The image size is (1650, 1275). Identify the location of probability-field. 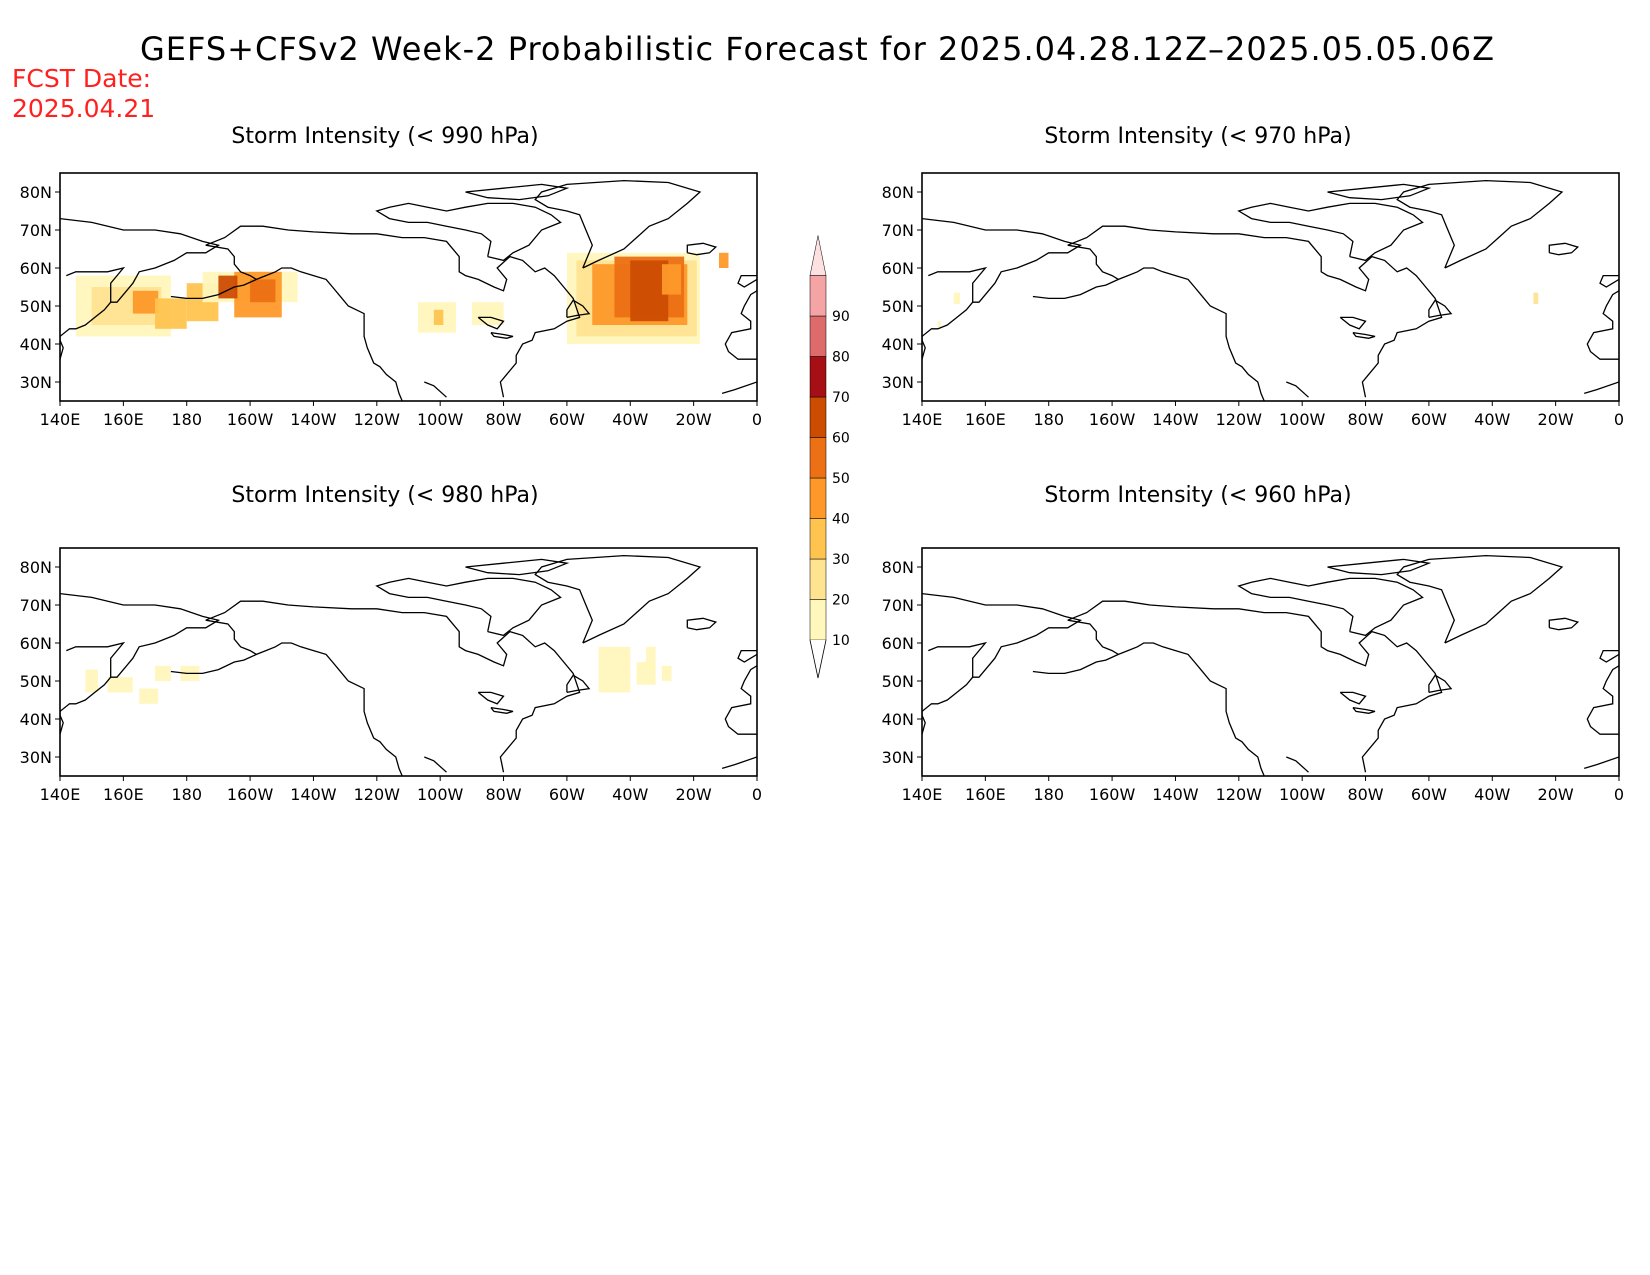
(402, 298).